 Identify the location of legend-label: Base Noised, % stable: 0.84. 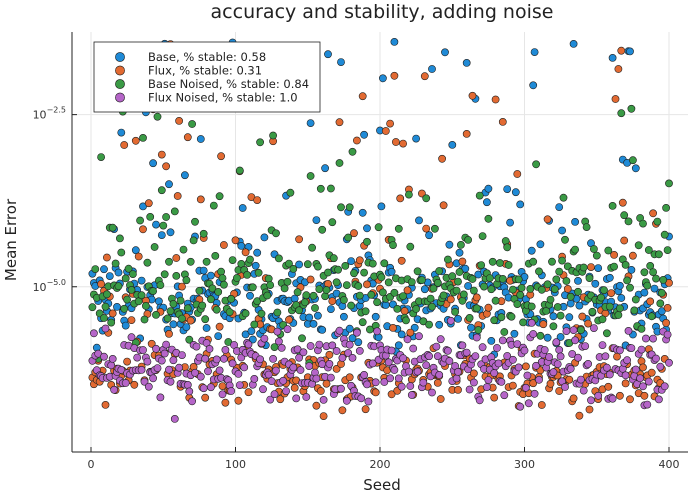
(228, 84).